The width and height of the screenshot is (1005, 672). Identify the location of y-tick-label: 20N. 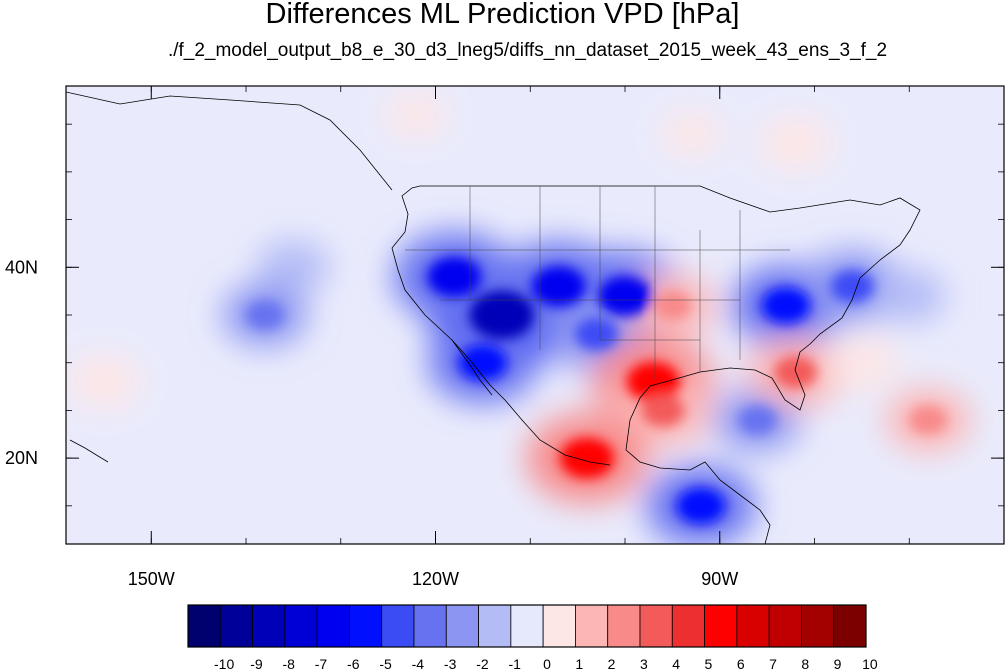
(21, 458).